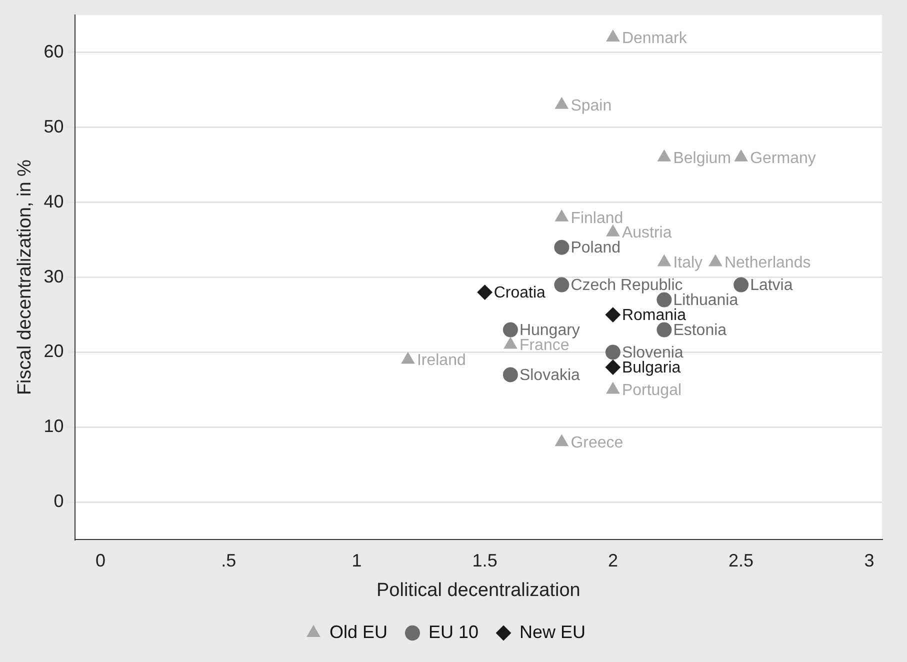 The image size is (907, 662). What do you see at coordinates (591, 105) in the screenshot?
I see `annotation: Spain` at bounding box center [591, 105].